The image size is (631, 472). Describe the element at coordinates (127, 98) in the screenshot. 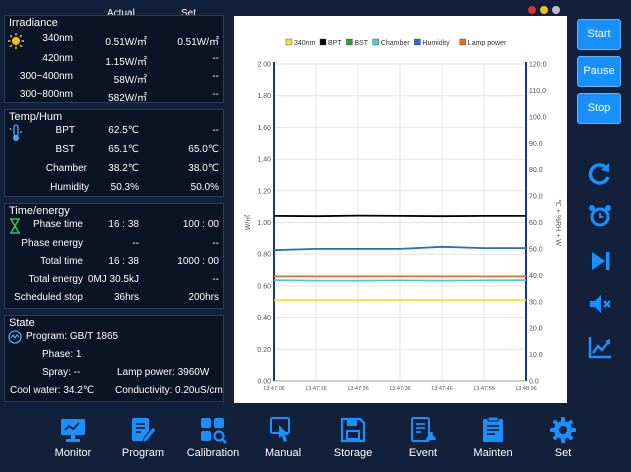

I see `irradiance-actual: 582W/㎡` at that location.